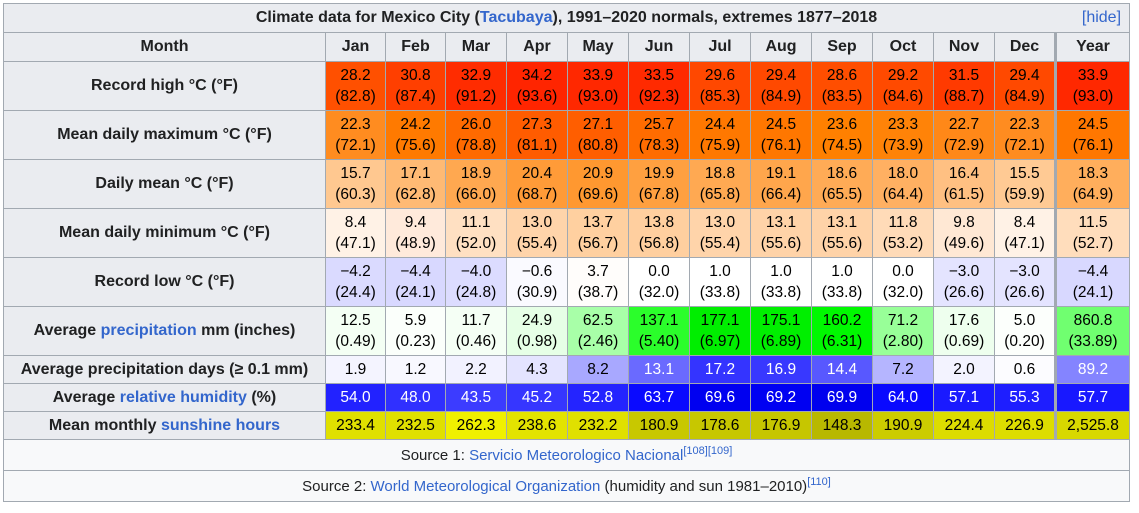 The height and width of the screenshot is (513, 1139). I want to click on hide-toggle: [hide], so click(1101, 18).